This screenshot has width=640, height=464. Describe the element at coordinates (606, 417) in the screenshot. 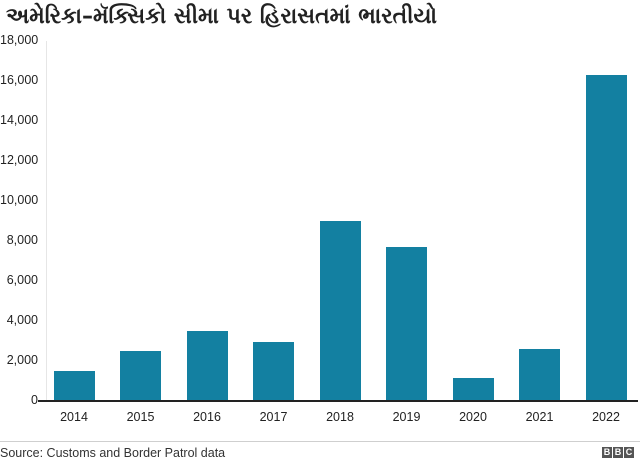

I see `x-tick-label: 2022` at that location.